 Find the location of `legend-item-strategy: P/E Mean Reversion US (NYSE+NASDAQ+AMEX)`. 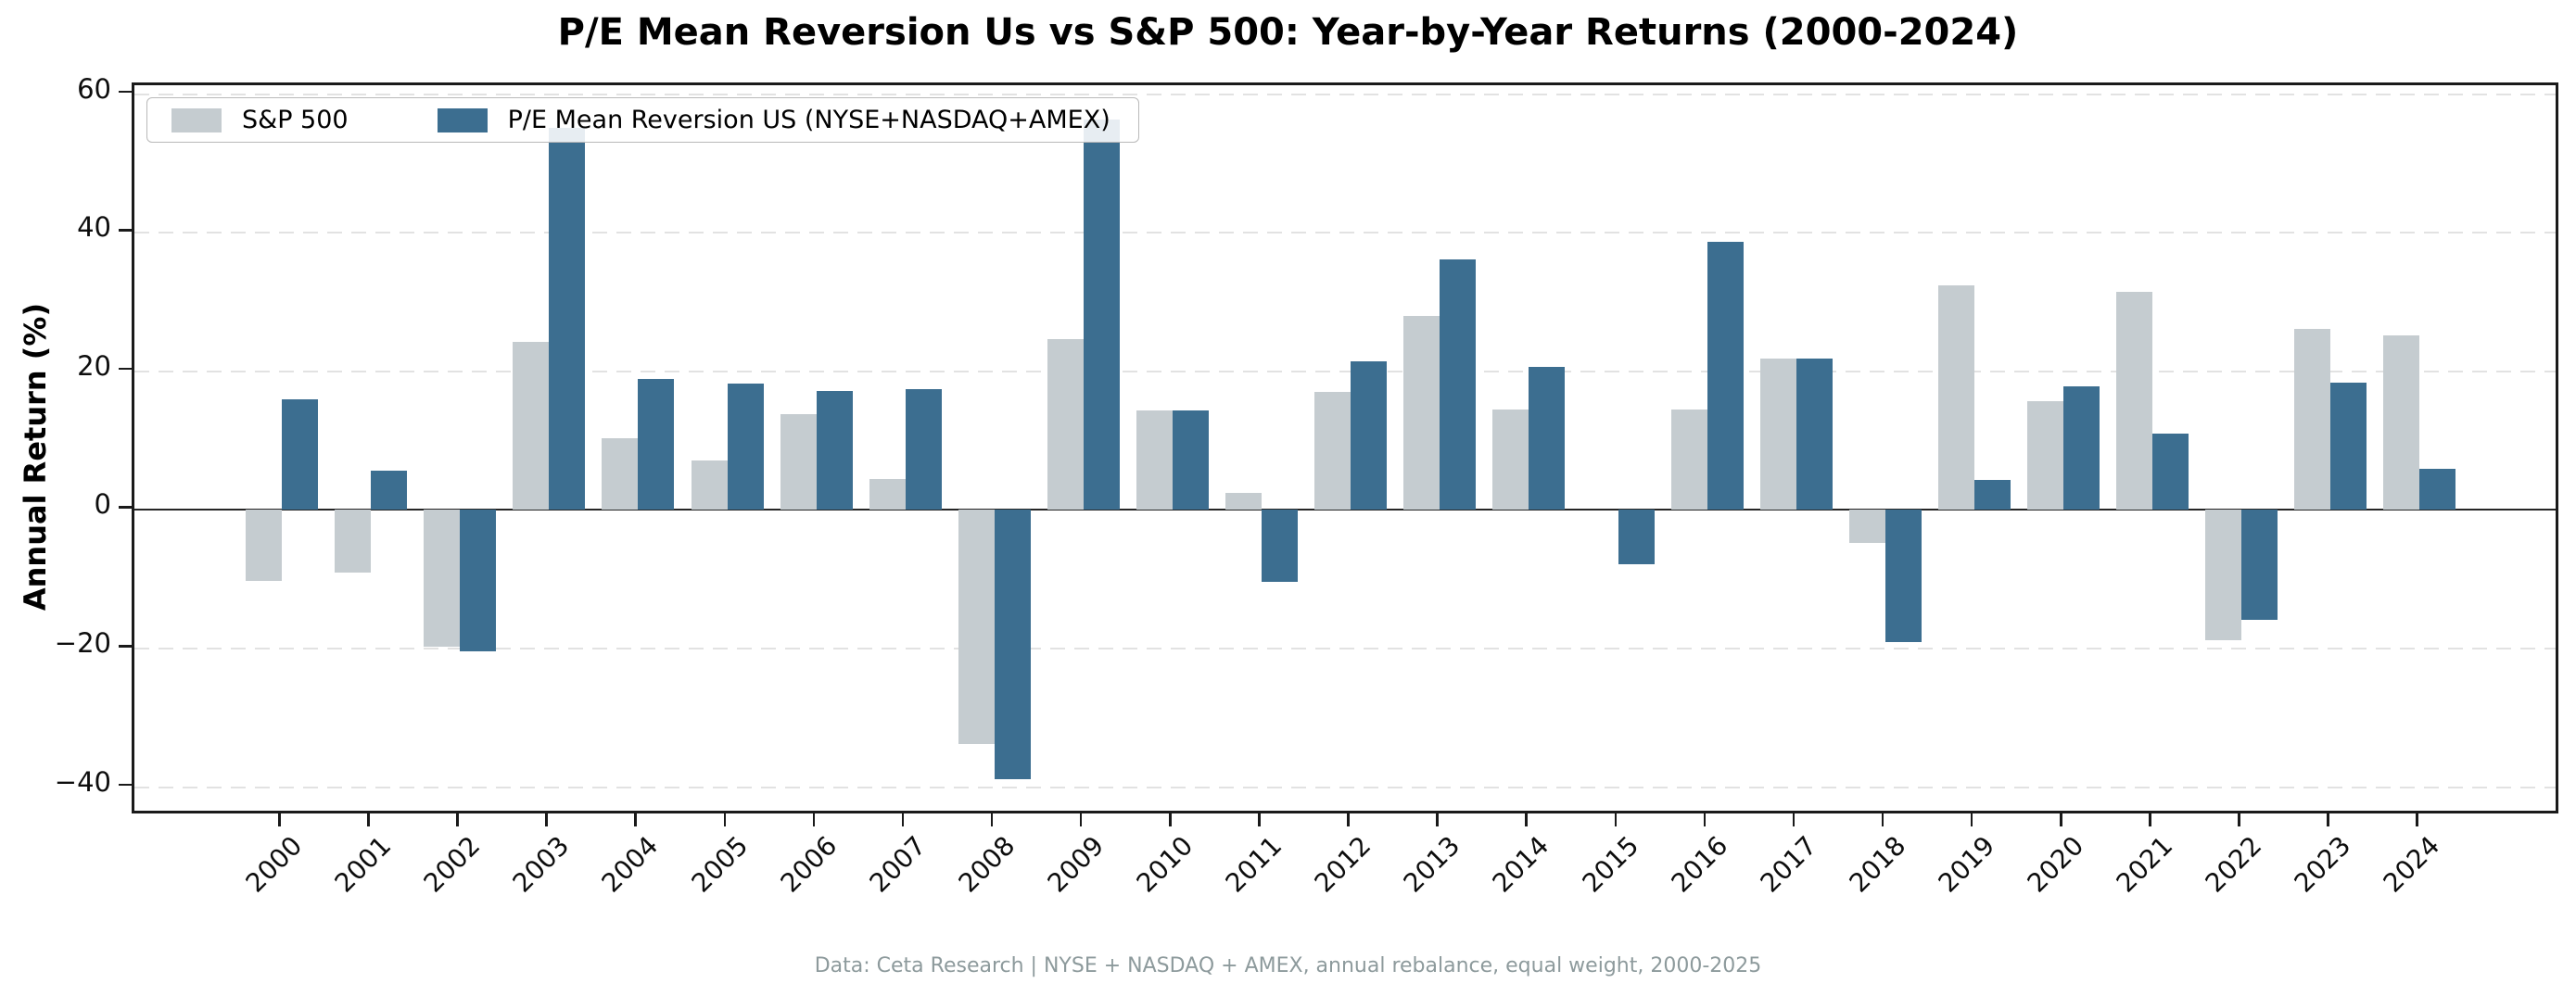

legend-item-strategy: P/E Mean Reversion US (NYSE+NASDAQ+AMEX) is located at coordinates (773, 120).